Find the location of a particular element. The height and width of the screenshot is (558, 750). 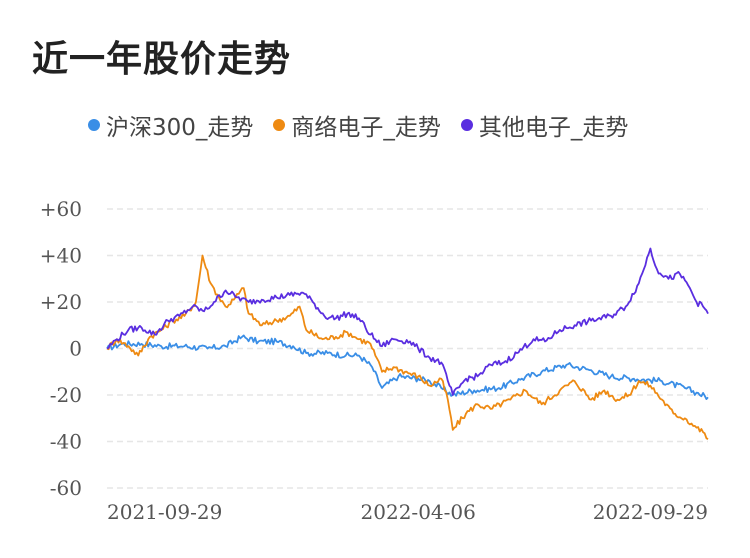

y-tick-label: +40 is located at coordinates (61, 256).